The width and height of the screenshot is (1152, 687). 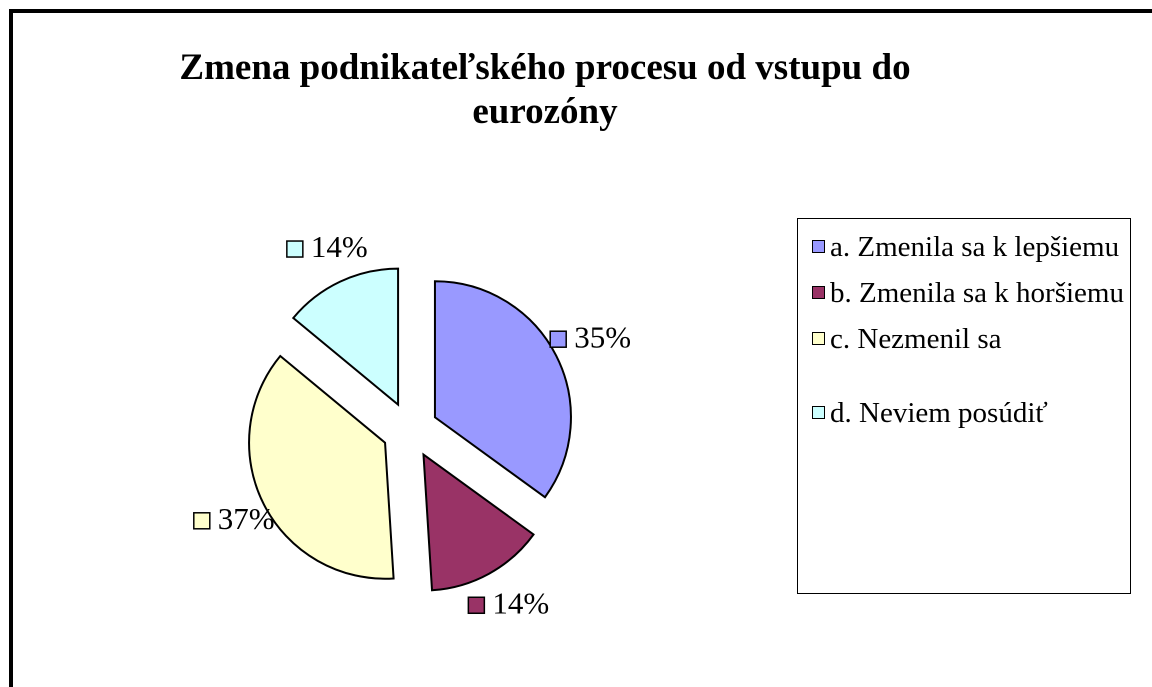 What do you see at coordinates (602, 336) in the screenshot?
I see `data-label: 35%` at bounding box center [602, 336].